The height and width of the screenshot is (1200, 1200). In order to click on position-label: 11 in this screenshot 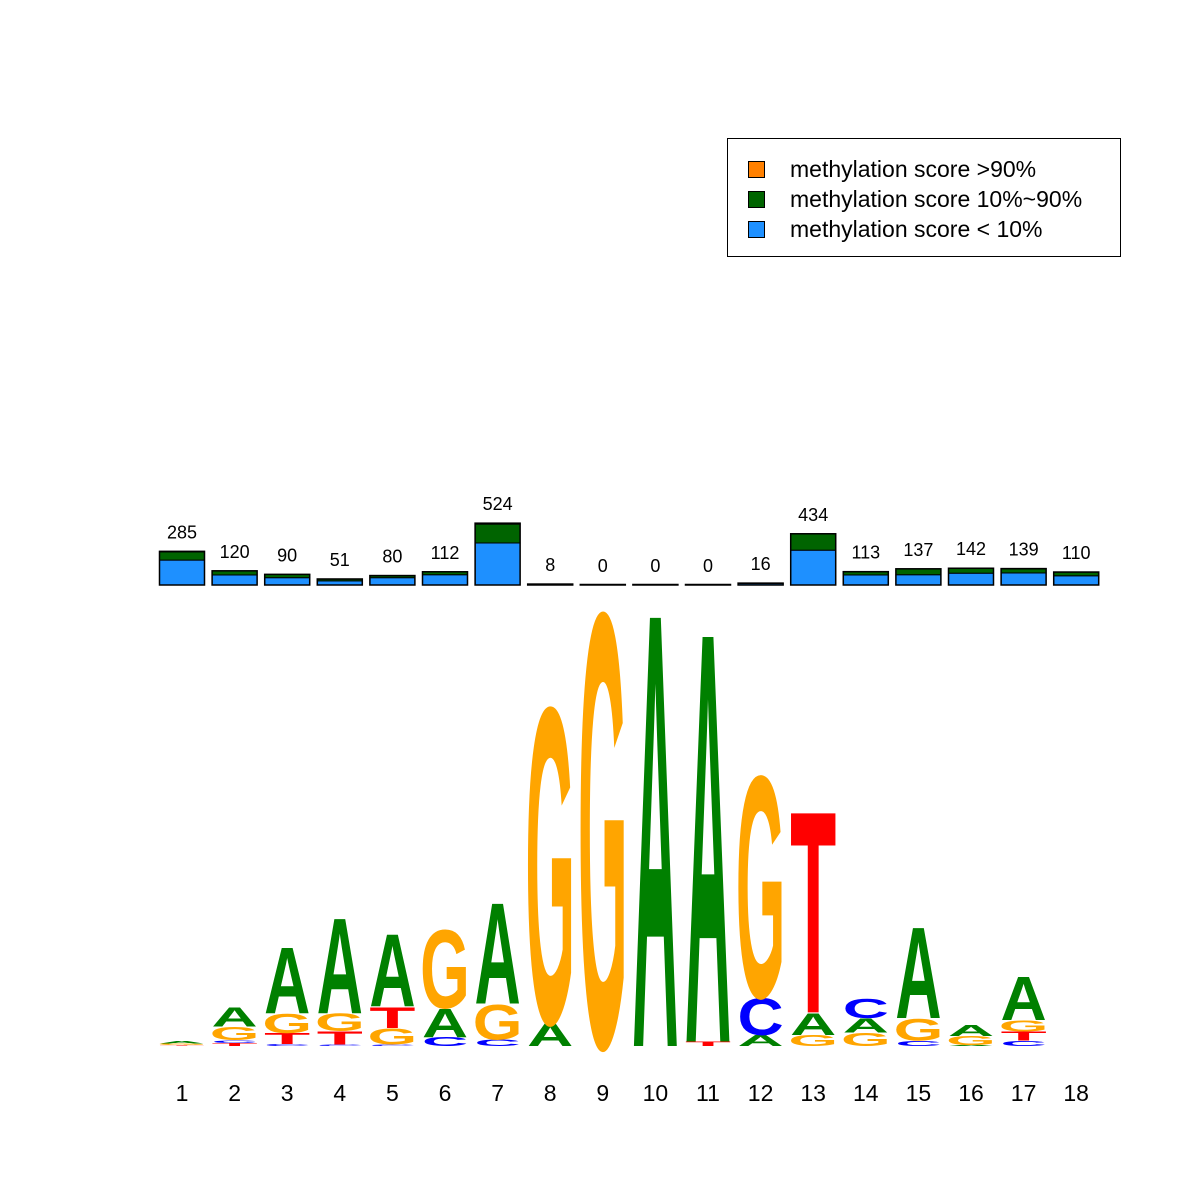, I will do `click(708, 1093)`.